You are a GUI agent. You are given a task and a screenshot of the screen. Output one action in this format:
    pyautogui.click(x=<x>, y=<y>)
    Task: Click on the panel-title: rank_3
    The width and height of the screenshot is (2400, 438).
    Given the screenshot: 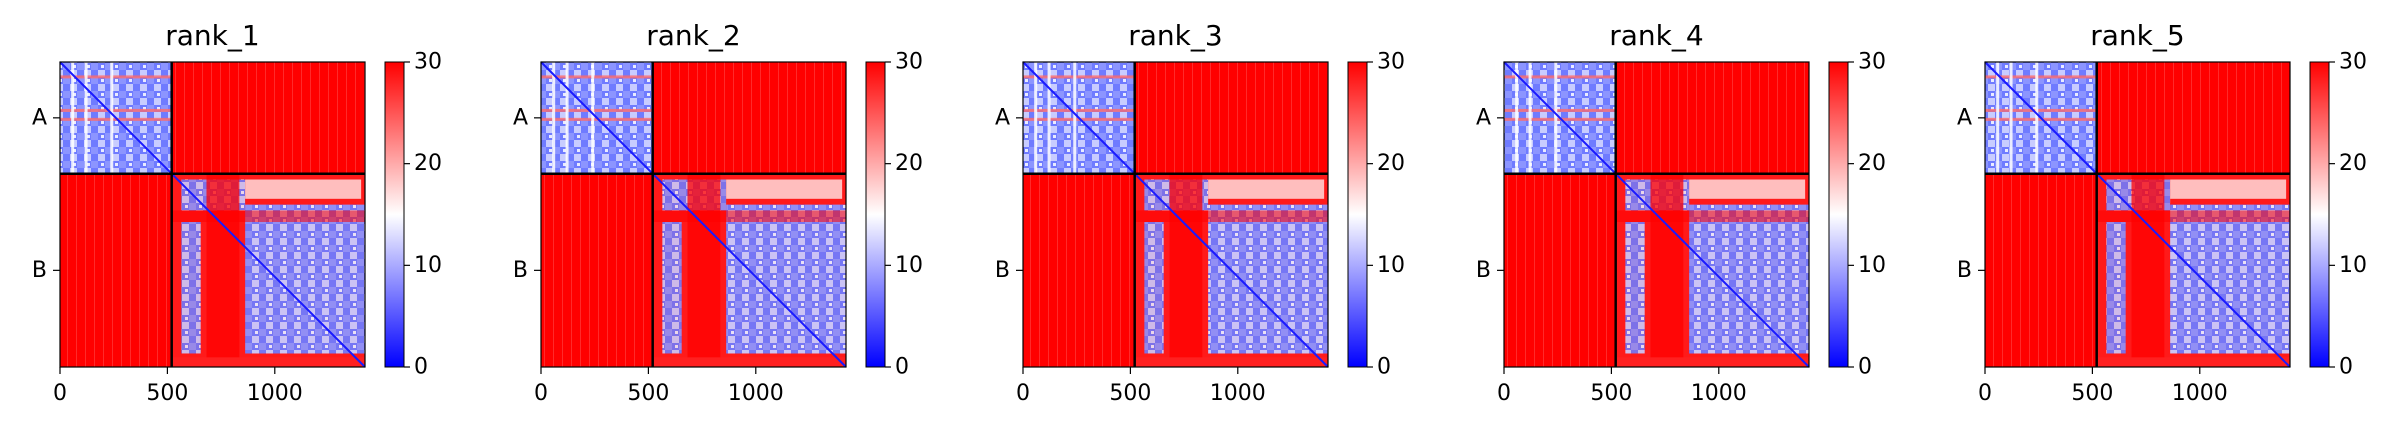 What is the action you would take?
    pyautogui.click(x=1175, y=35)
    